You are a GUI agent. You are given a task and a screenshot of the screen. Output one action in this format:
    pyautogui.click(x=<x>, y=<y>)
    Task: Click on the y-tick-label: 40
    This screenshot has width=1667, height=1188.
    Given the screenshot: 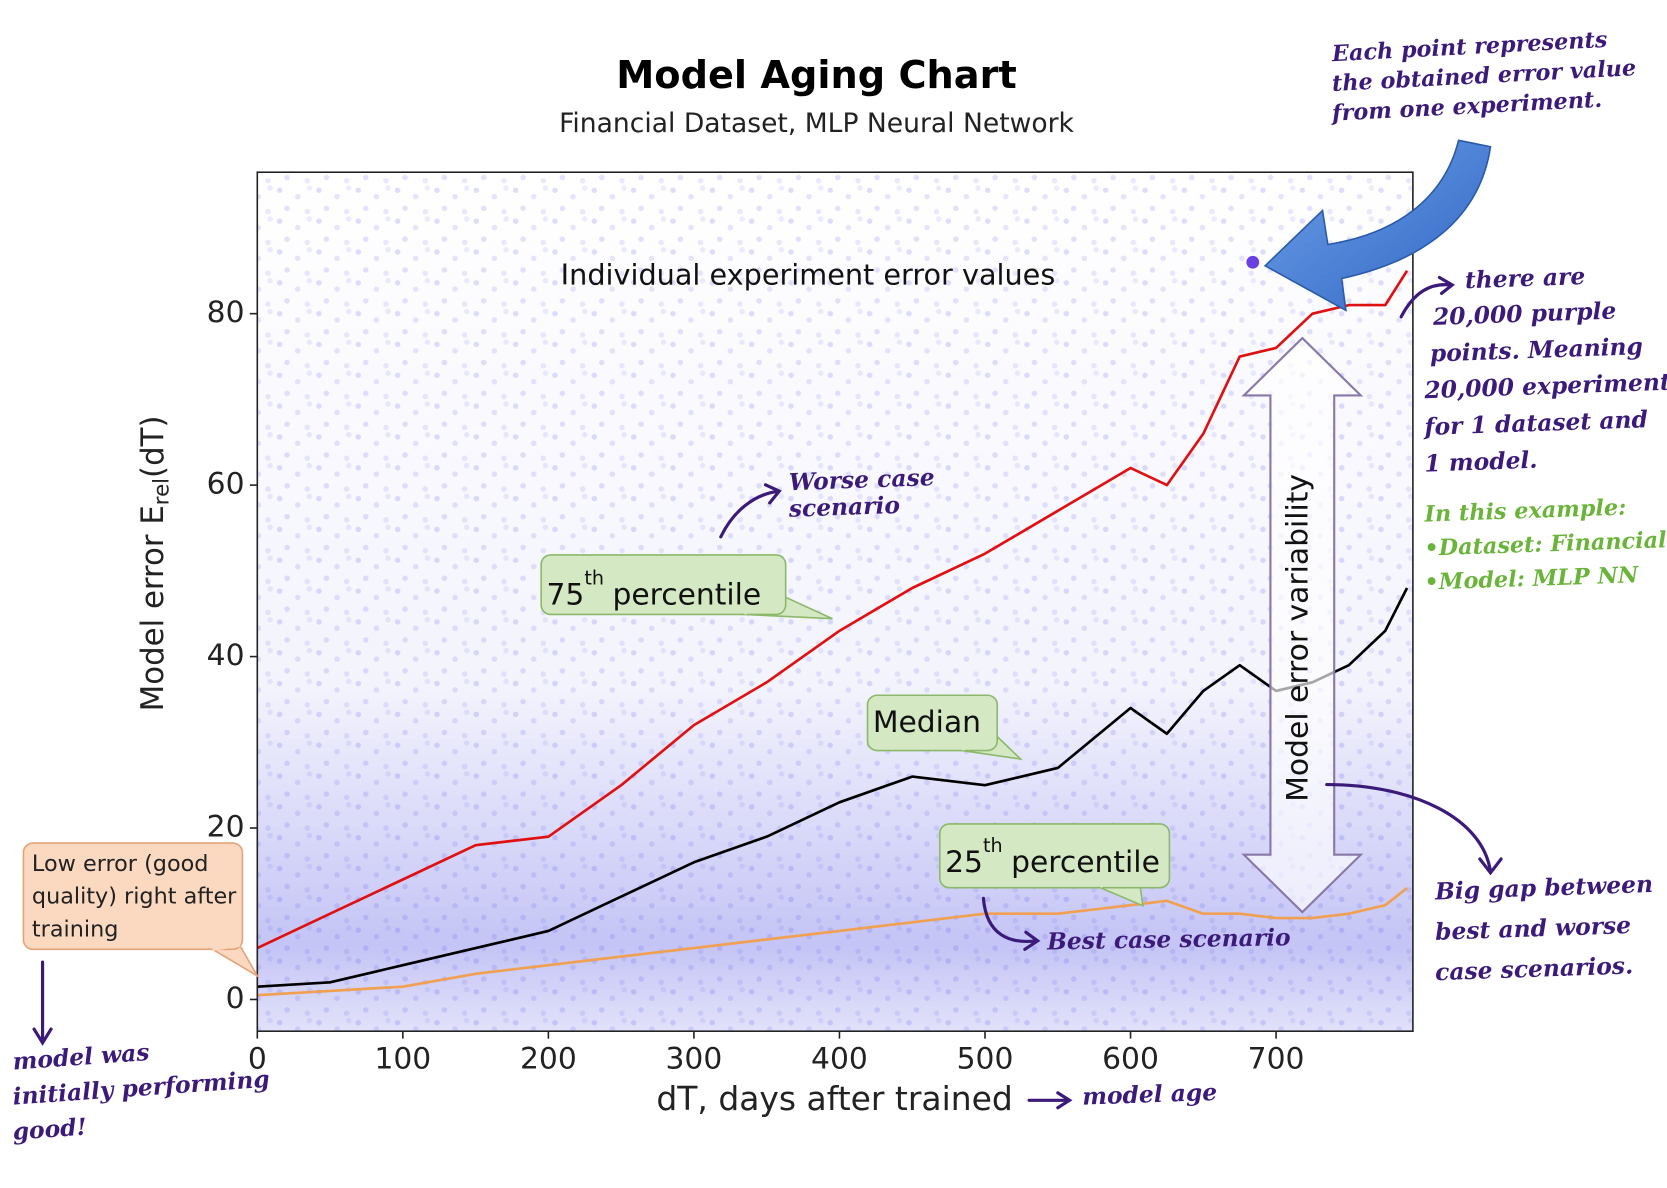 What is the action you would take?
    pyautogui.click(x=226, y=655)
    